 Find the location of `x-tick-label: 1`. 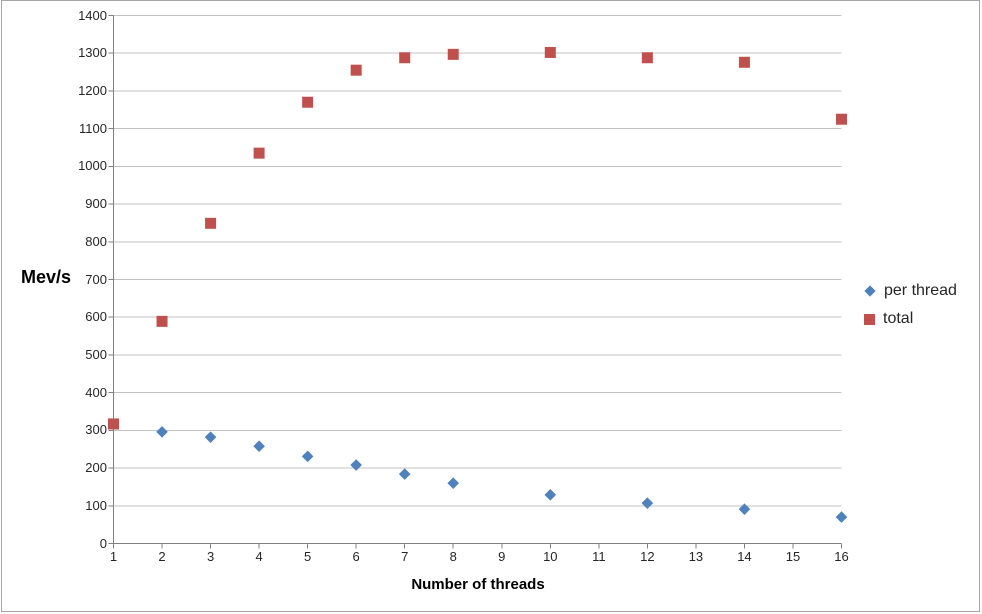

x-tick-label: 1 is located at coordinates (113, 556).